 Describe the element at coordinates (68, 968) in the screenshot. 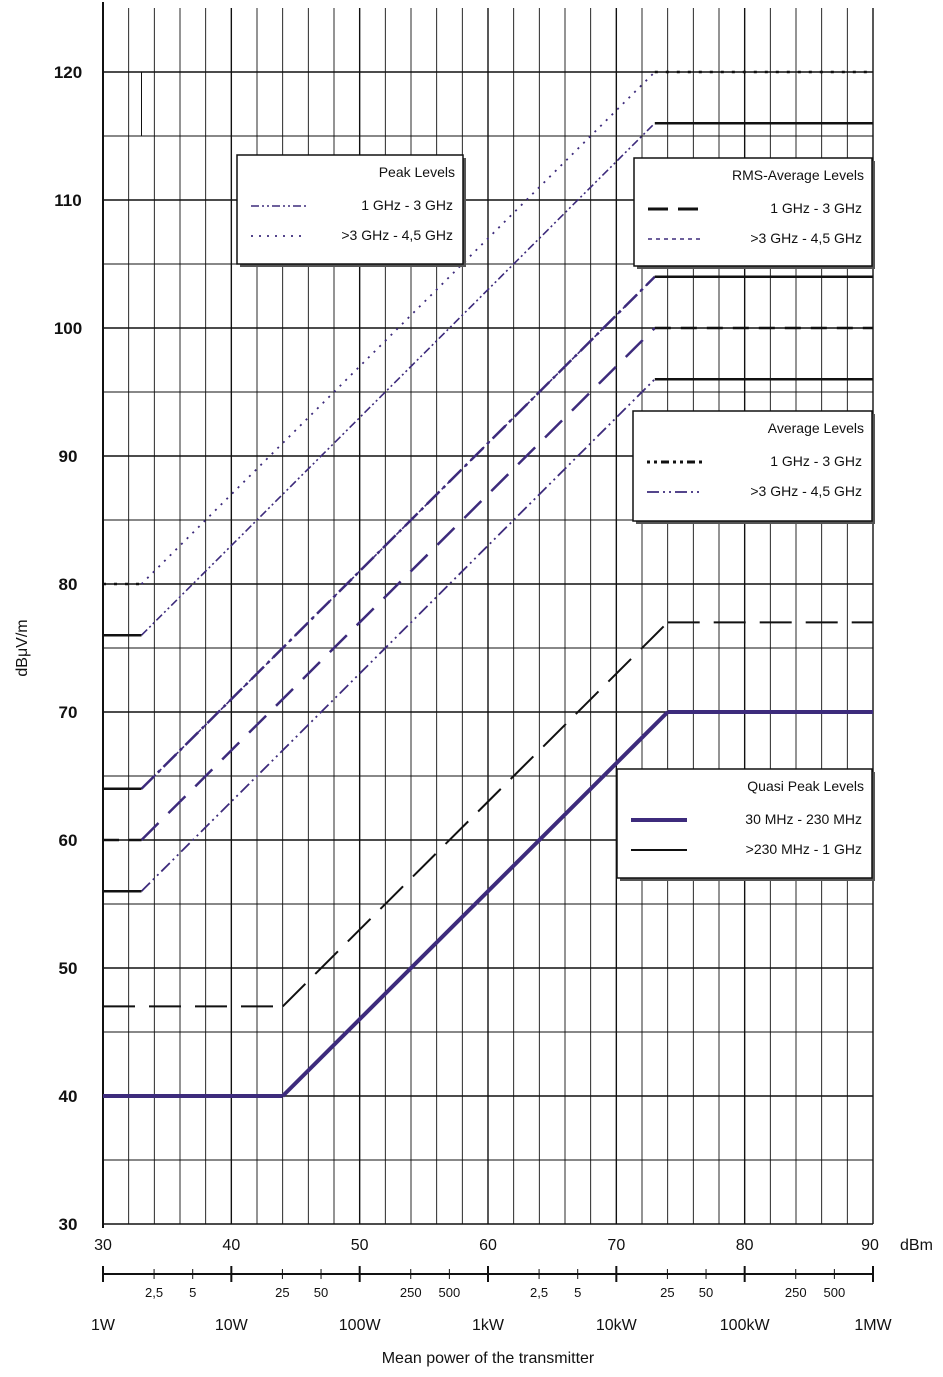

I see `y-tick-label: 50` at that location.